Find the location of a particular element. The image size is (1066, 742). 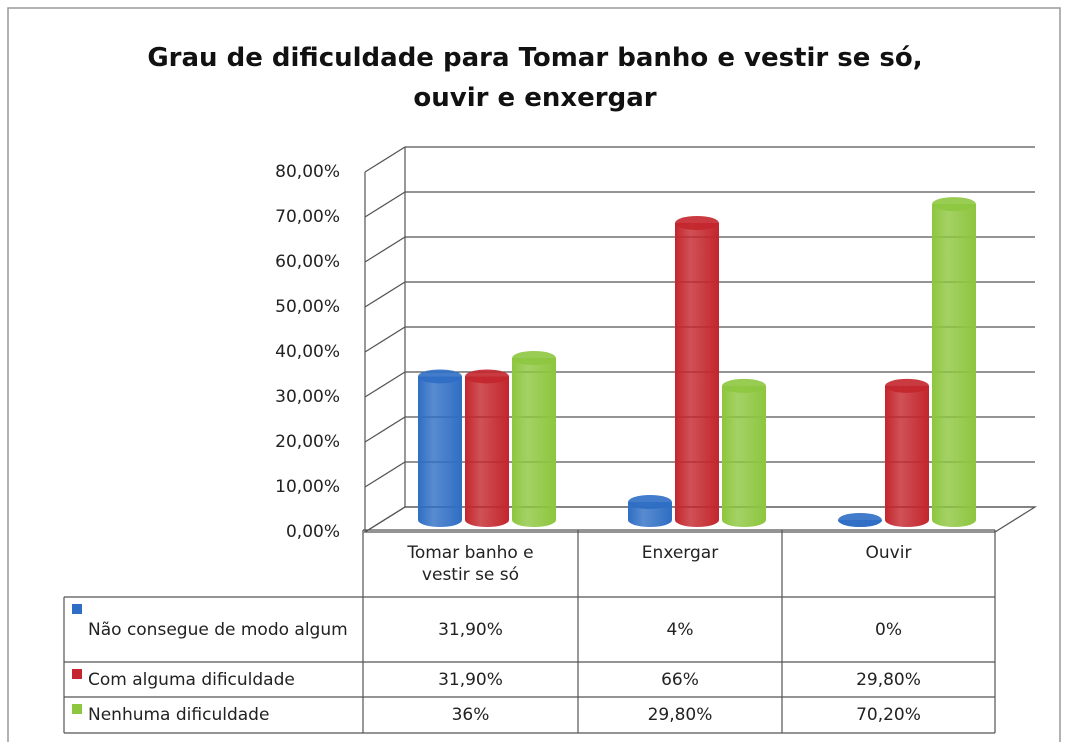

table-value: 4% is located at coordinates (680, 629).